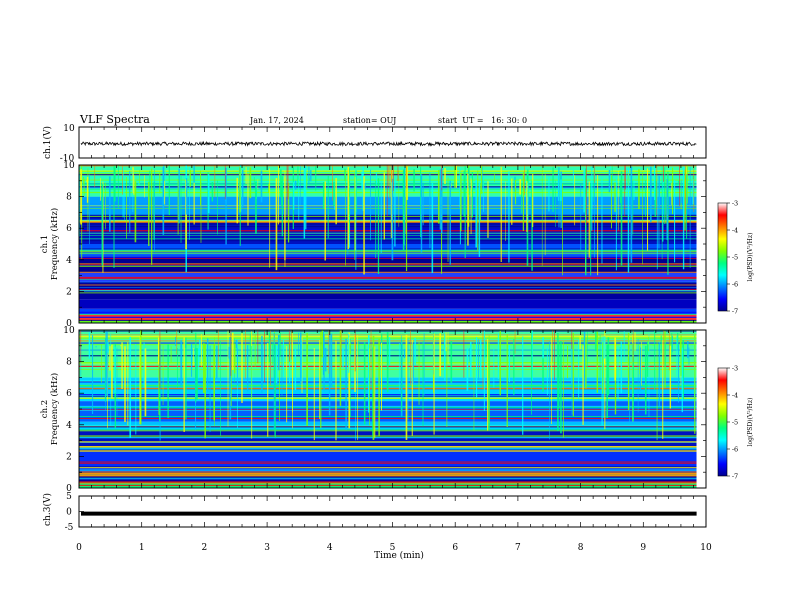  I want to click on ch3-ytick-label: 0, so click(69, 513).